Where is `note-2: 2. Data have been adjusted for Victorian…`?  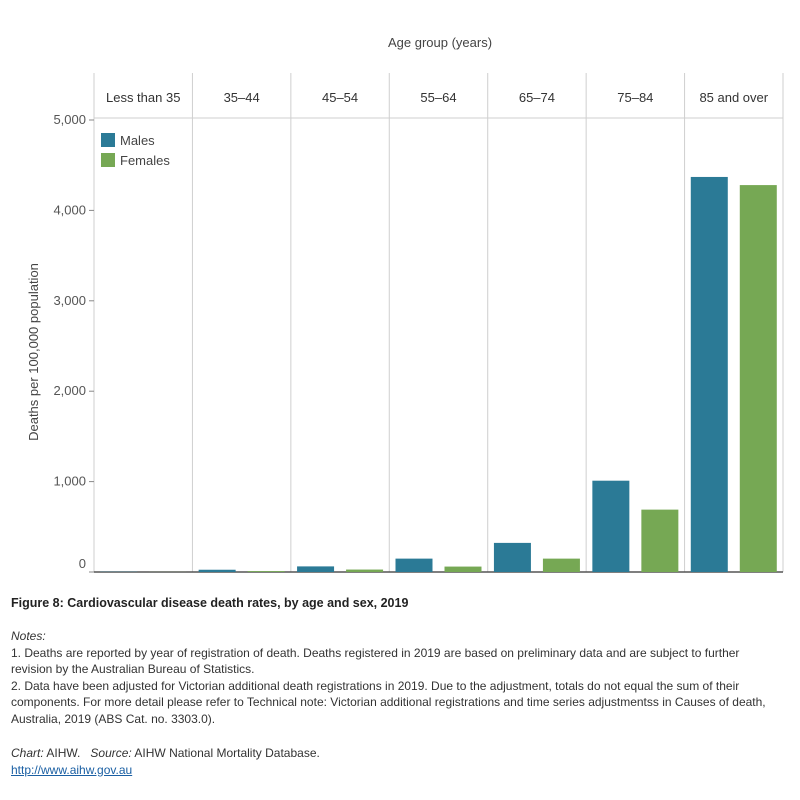 note-2: 2. Data have been adjusted for Victorian… is located at coordinates (388, 702).